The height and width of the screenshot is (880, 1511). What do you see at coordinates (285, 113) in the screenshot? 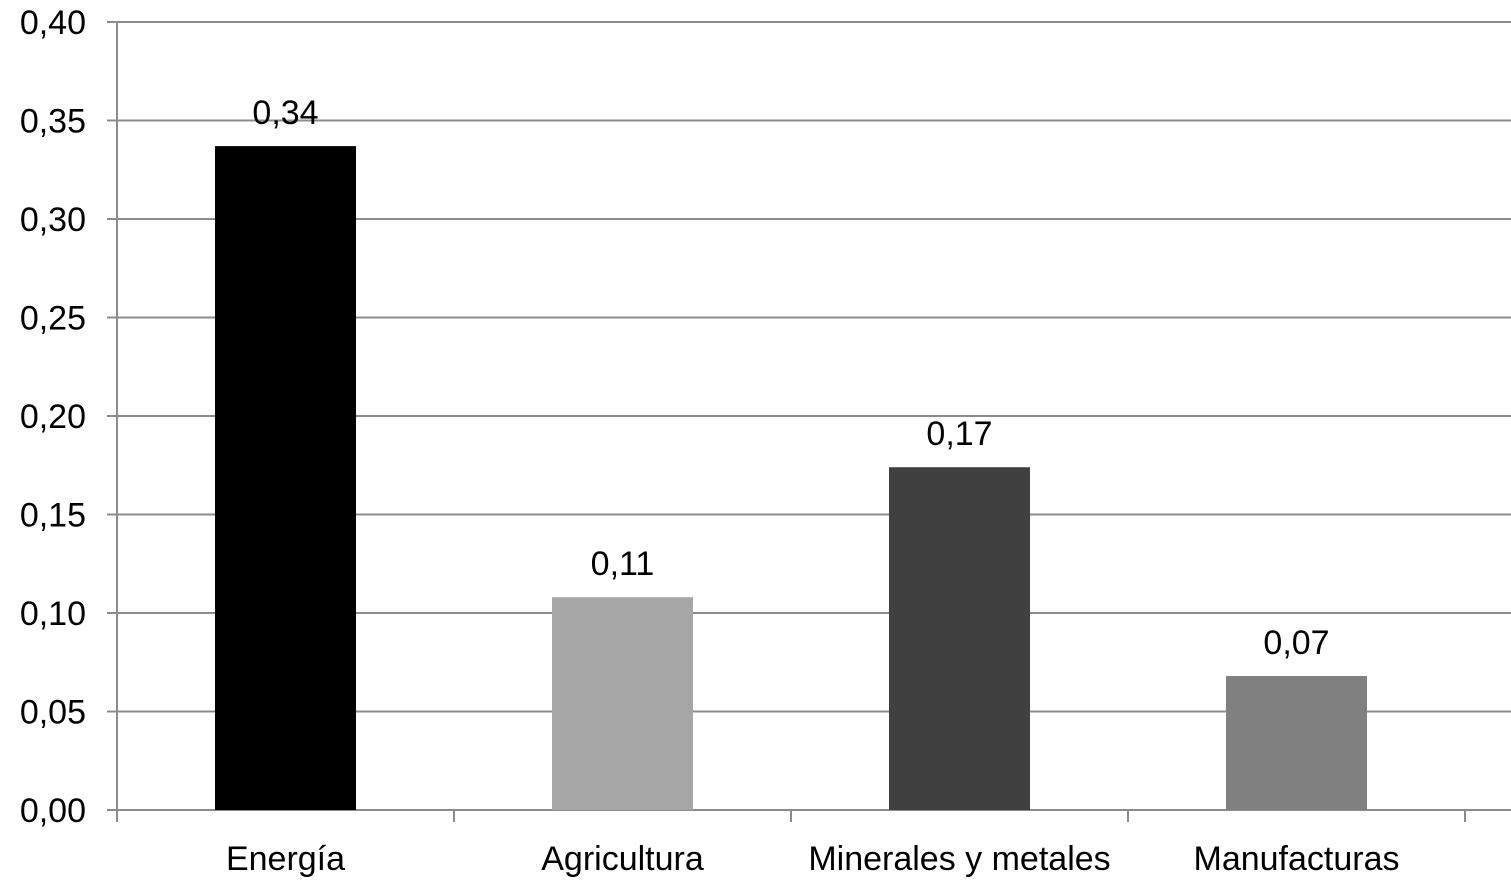
I see `data-label: 0,34` at bounding box center [285, 113].